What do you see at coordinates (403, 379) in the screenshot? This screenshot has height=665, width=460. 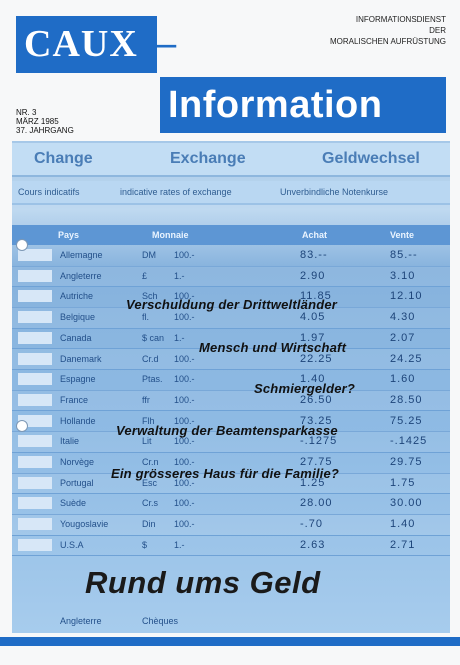 I see `sell-rate: 1.60` at bounding box center [403, 379].